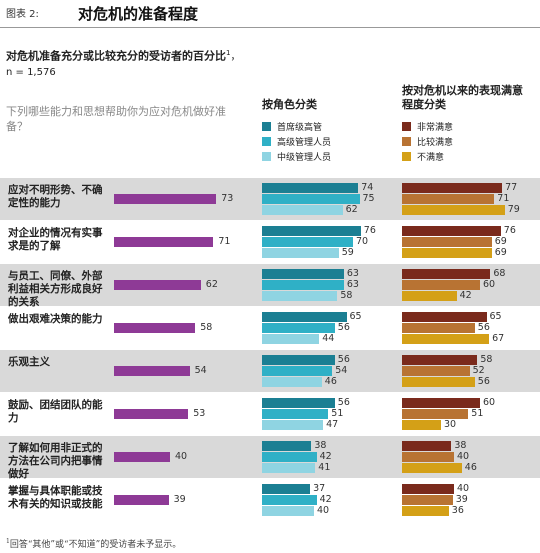  Describe the element at coordinates (320, 445) in the screenshot. I see `role-value-label: 38` at that location.